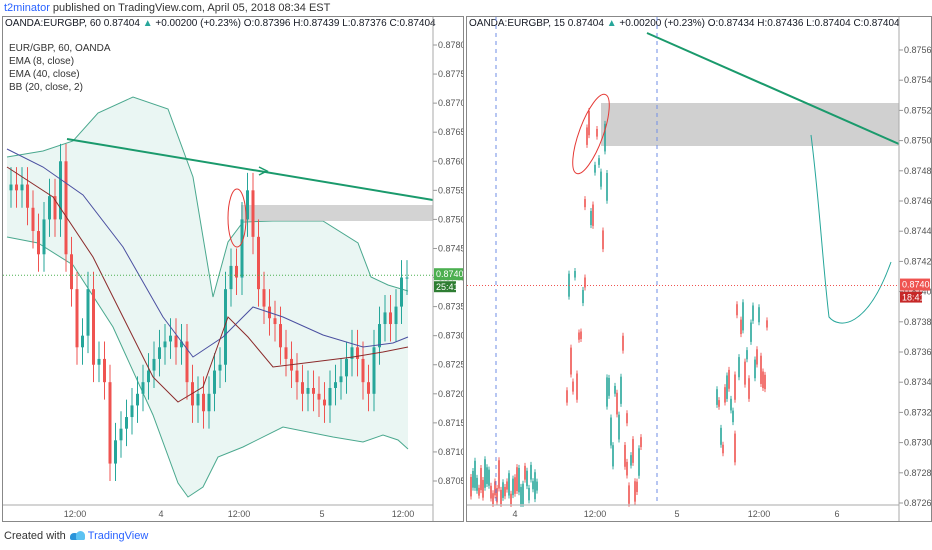 The width and height of the screenshot is (932, 550). I want to click on right-y-tick-label: 0.87300, so click(917, 443).